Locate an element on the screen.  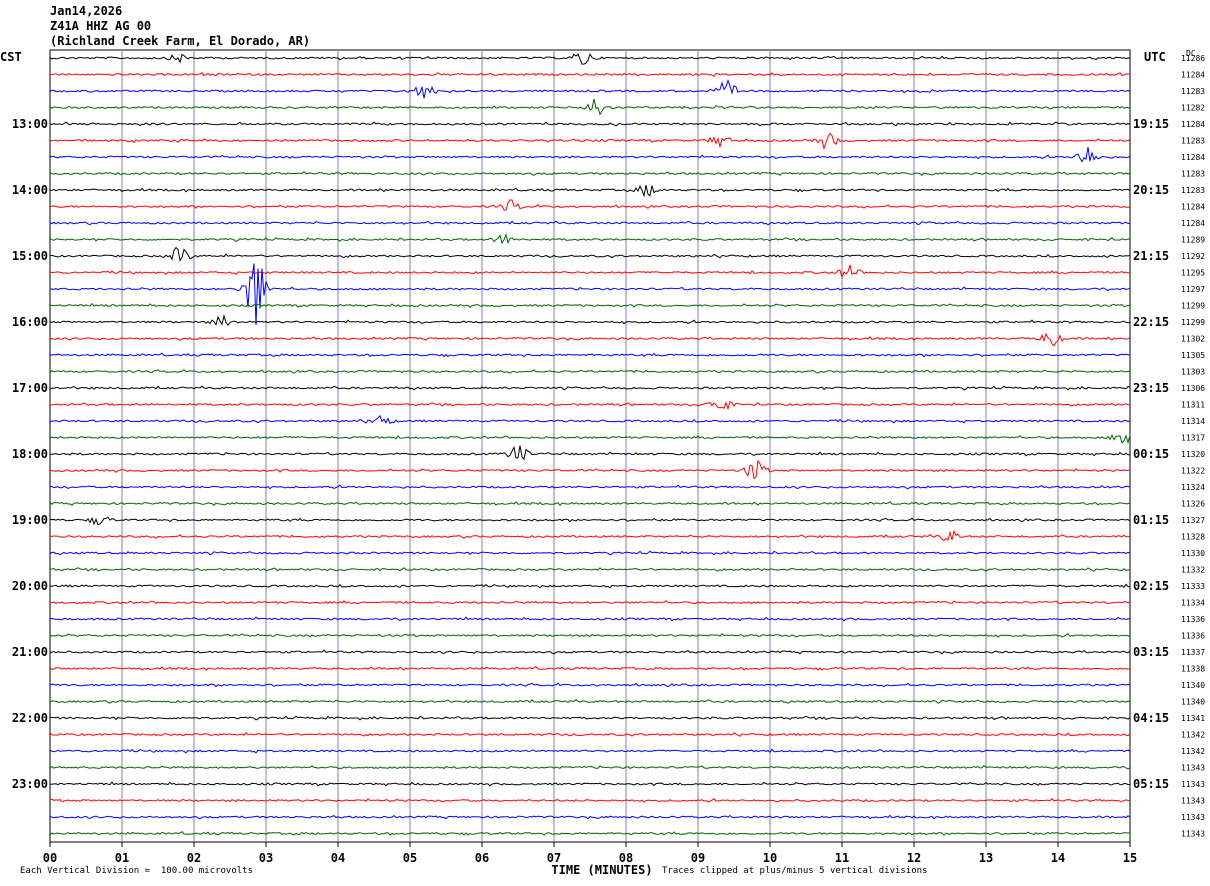
dc-offset-label: 11336 is located at coordinates (1193, 636).